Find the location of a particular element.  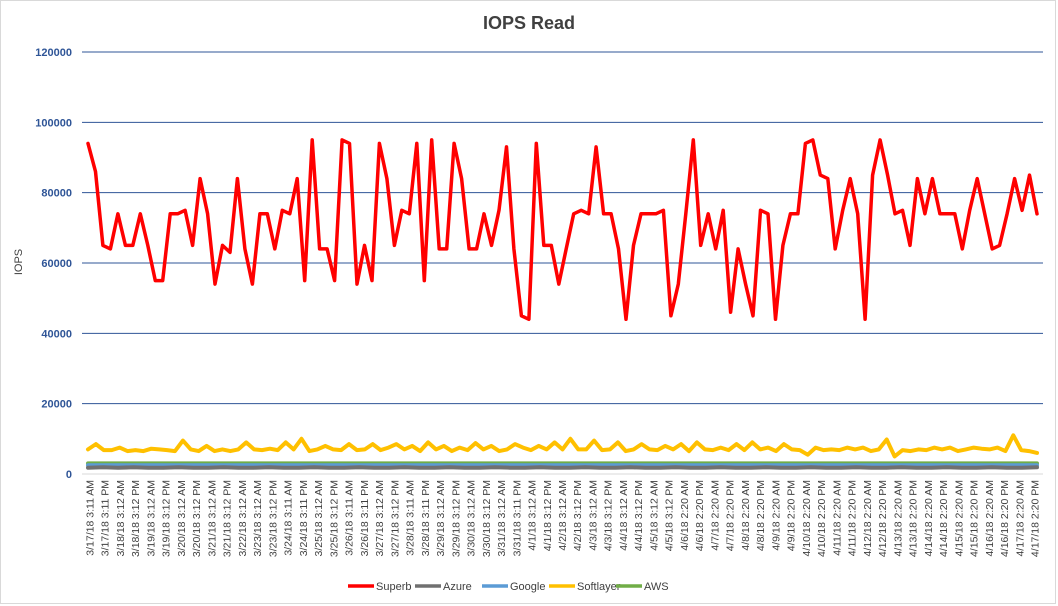

x-tick-label: 3/17/18 3:11 PM is located at coordinates (106, 518).